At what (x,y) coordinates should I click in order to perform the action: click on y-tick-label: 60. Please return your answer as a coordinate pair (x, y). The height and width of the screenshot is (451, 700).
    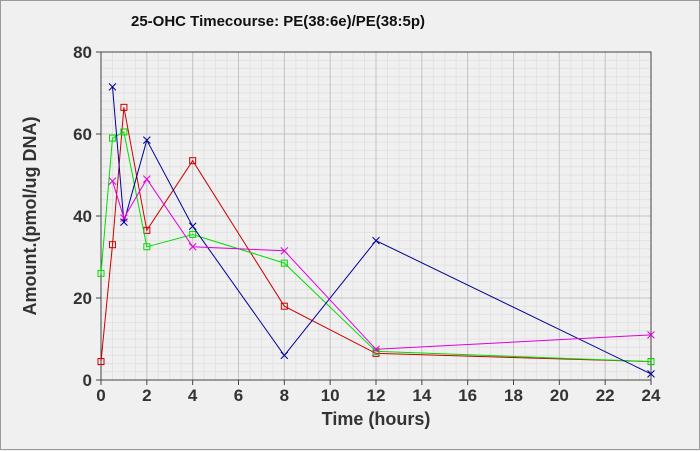
    Looking at the image, I should click on (82, 134).